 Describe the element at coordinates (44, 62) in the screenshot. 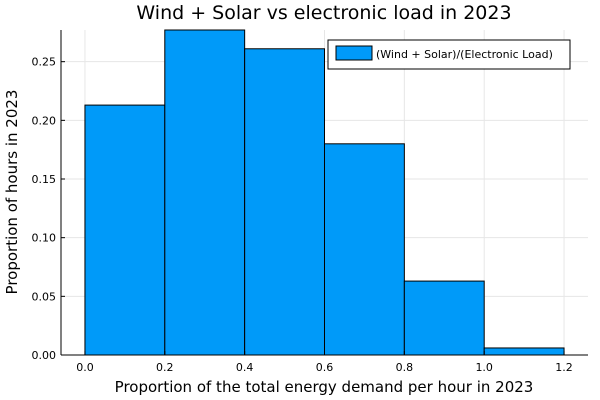

I see `y-tick-label: 0.25` at that location.